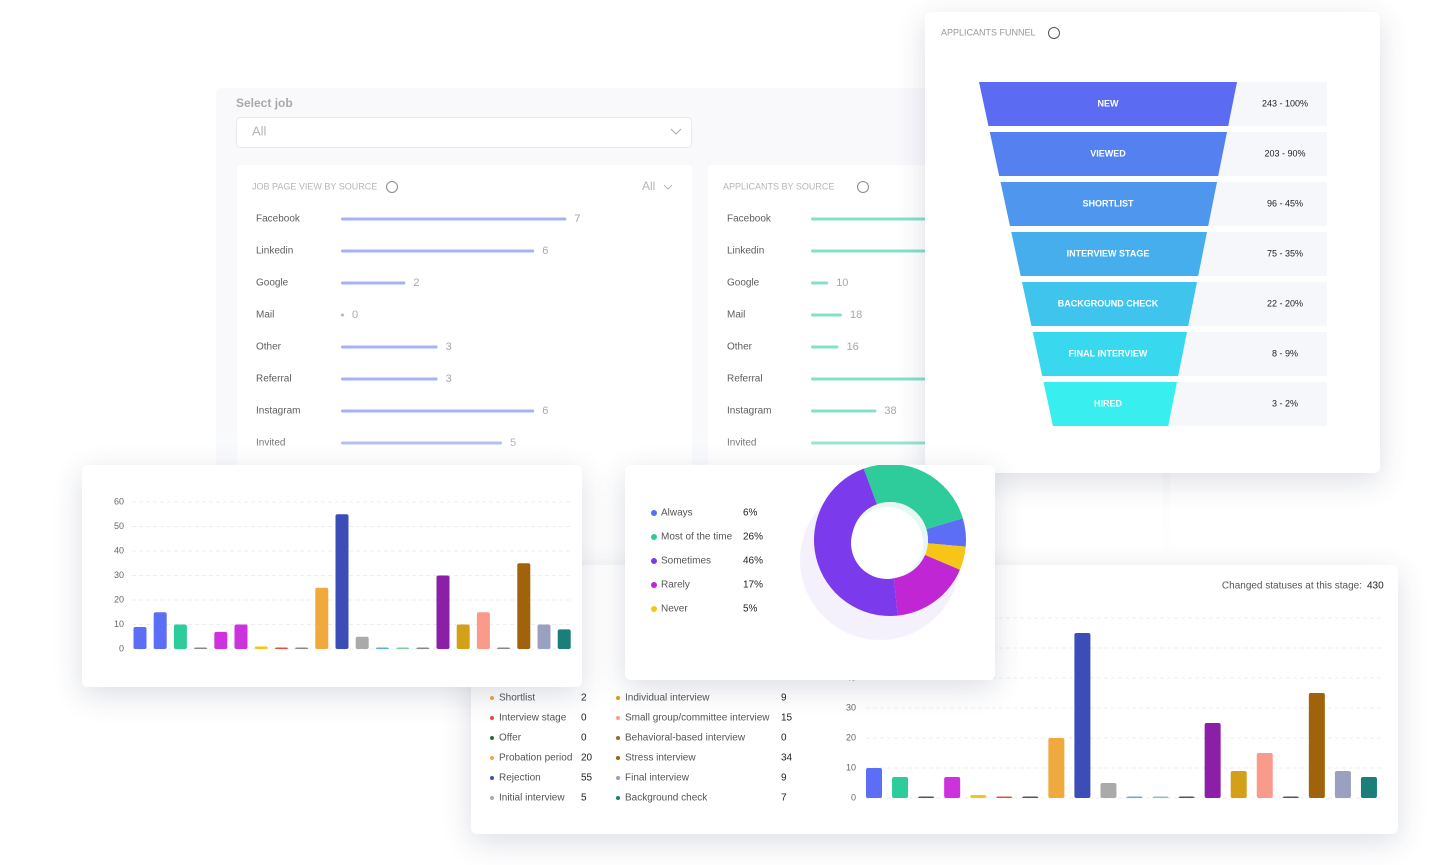  What do you see at coordinates (119, 550) in the screenshot?
I see `y-tick-label: 40` at bounding box center [119, 550].